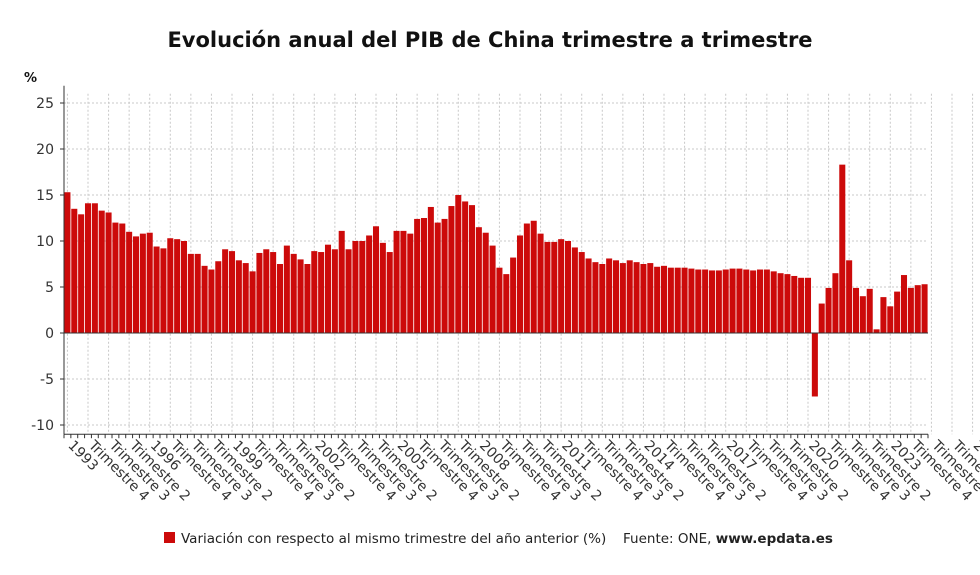 Image resolution: width=980 pixels, height=575 pixels. I want to click on y-tick-label: -5, so click(47, 380).